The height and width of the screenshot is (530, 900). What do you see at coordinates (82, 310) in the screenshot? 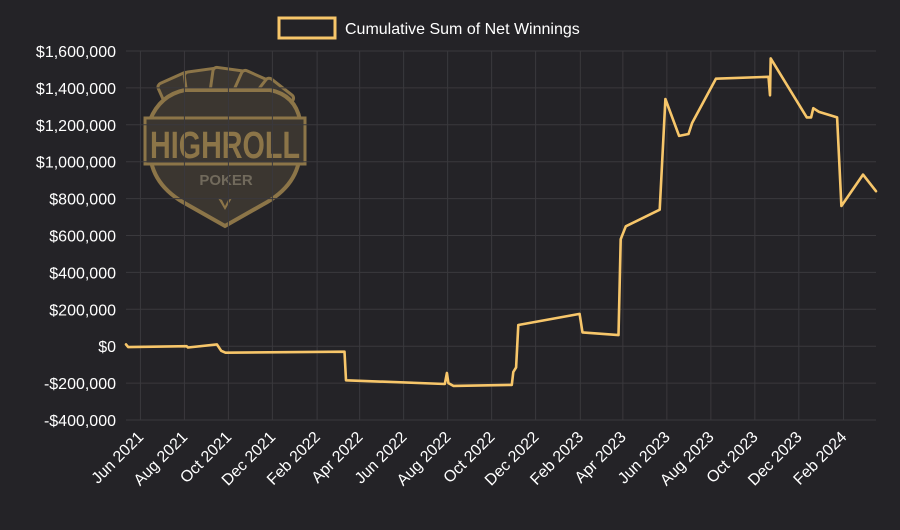
I see `y-tick-label: $200,000` at bounding box center [82, 310].